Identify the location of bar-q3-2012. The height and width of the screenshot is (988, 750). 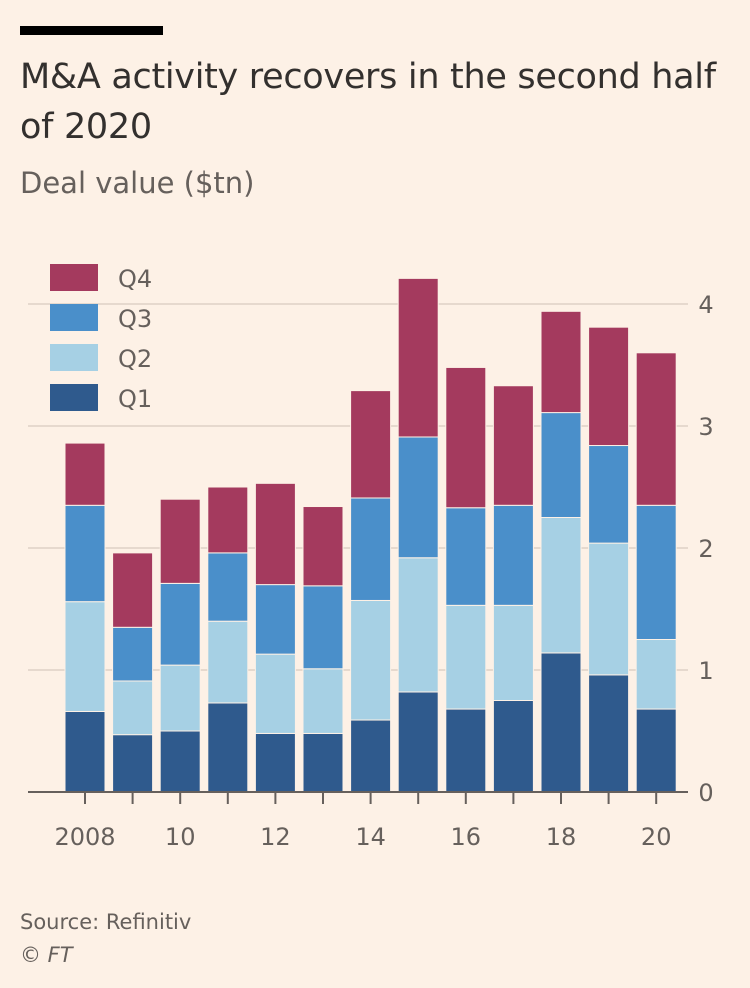
(275, 619).